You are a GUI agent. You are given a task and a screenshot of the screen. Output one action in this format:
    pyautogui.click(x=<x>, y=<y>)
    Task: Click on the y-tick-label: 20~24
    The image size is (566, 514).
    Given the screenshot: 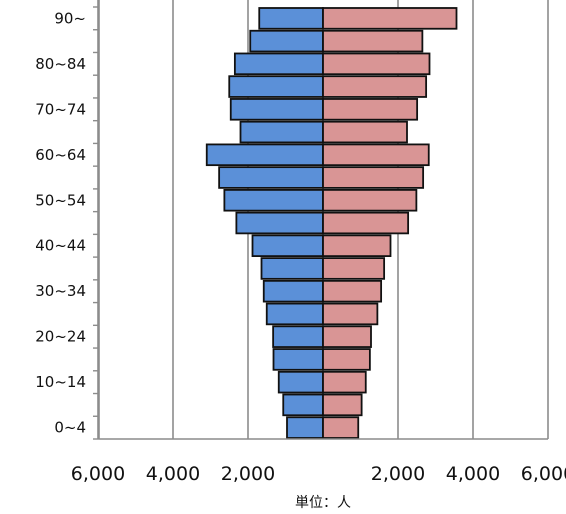 What is the action you would take?
    pyautogui.click(x=60, y=337)
    